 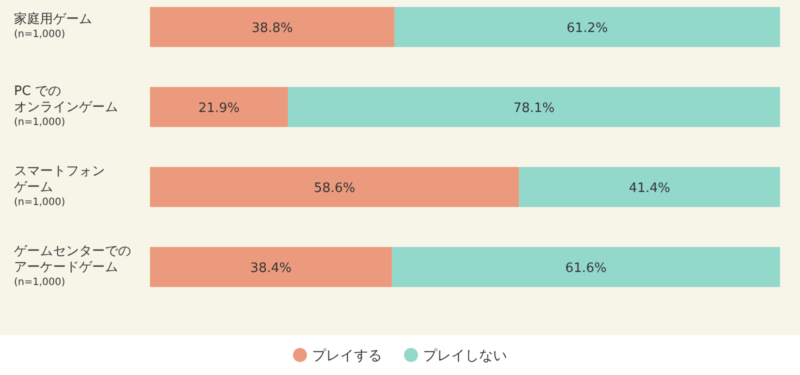 I want to click on y-tick-label: ゲームセンターでのアーケードゲーム(n=1,000), so click(x=72, y=266).